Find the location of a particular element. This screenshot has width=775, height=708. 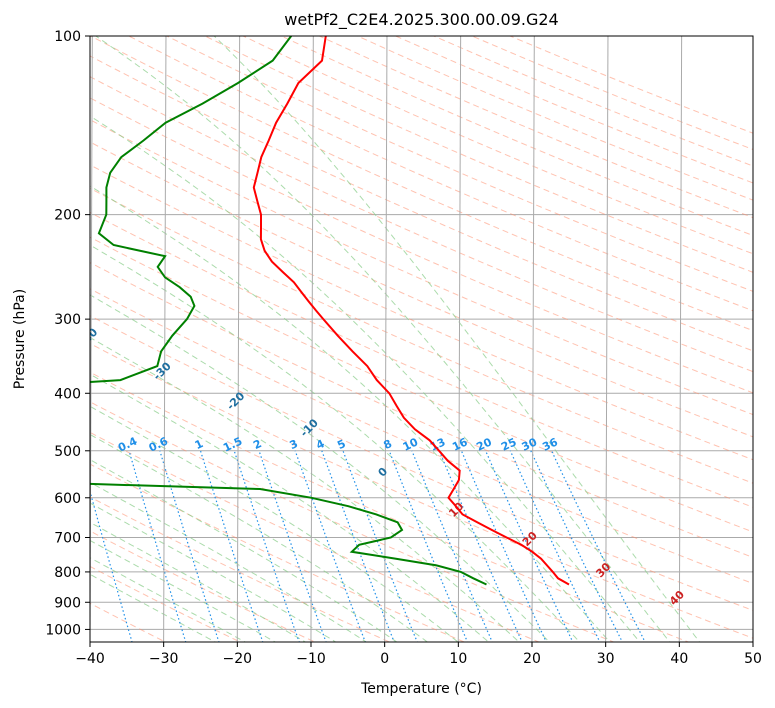

mixing-ratio-label: 0.4 is located at coordinates (127, 444).